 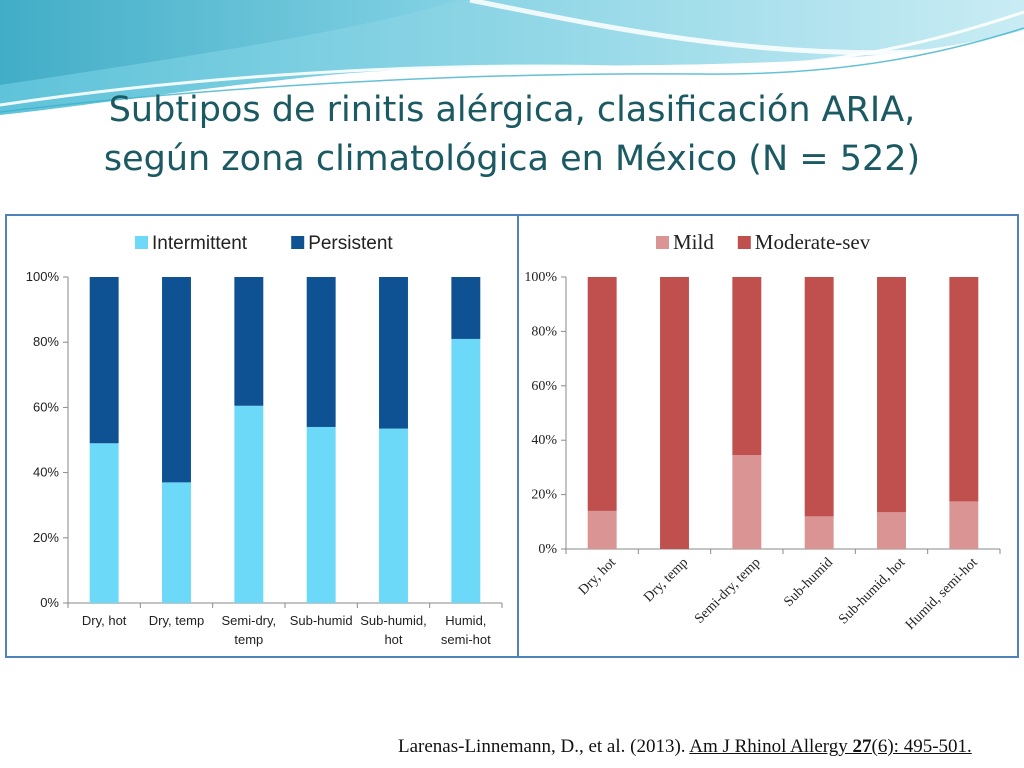 What do you see at coordinates (350, 243) in the screenshot?
I see `legend-label-1: Persistent` at bounding box center [350, 243].